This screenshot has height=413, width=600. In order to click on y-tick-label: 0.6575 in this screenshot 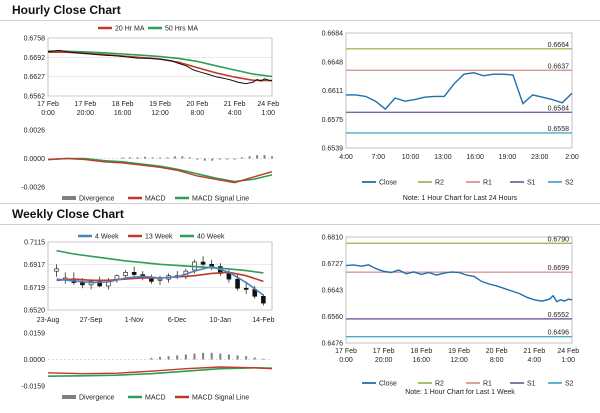, I will do `click(333, 120)`.